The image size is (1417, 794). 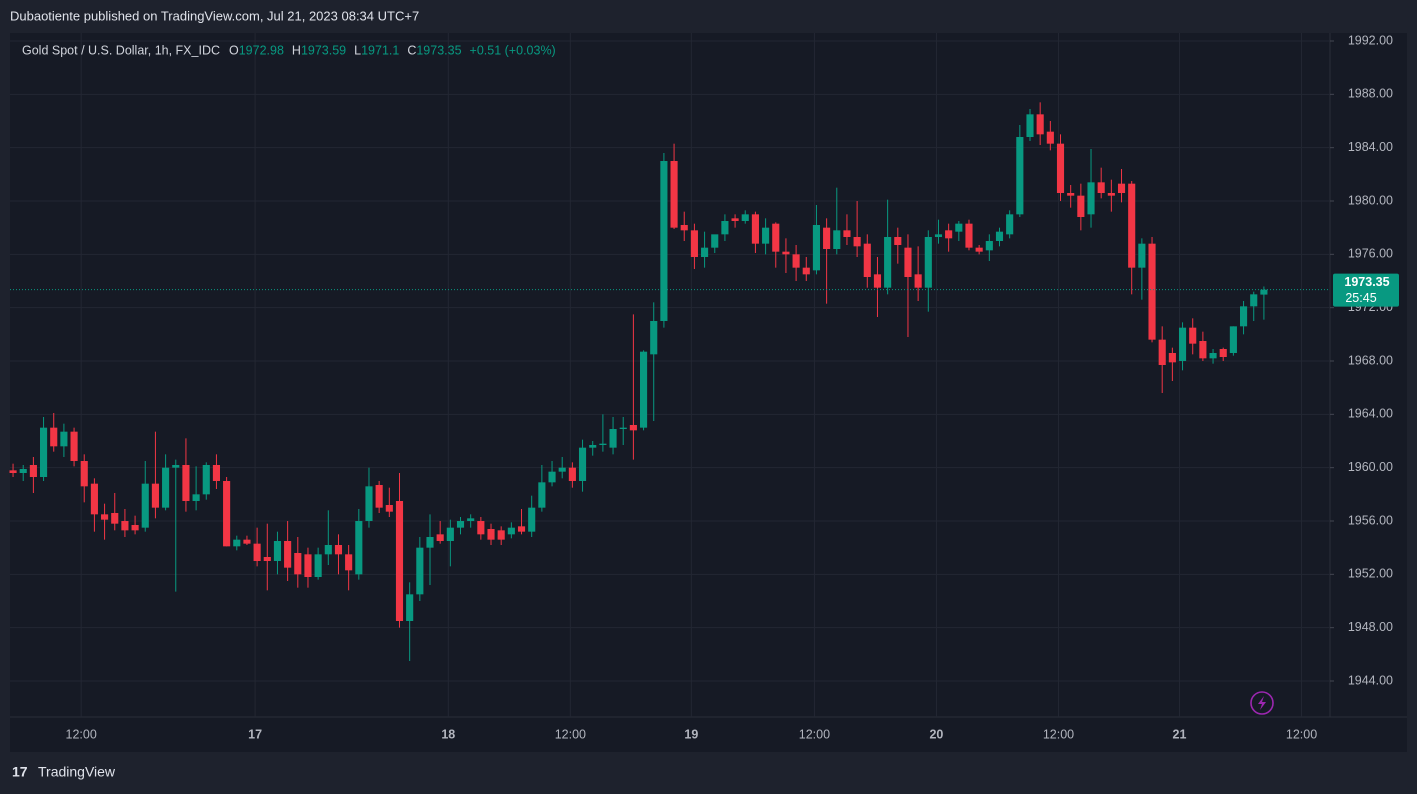 I want to click on x-tick-label: 21, so click(x=1180, y=734).